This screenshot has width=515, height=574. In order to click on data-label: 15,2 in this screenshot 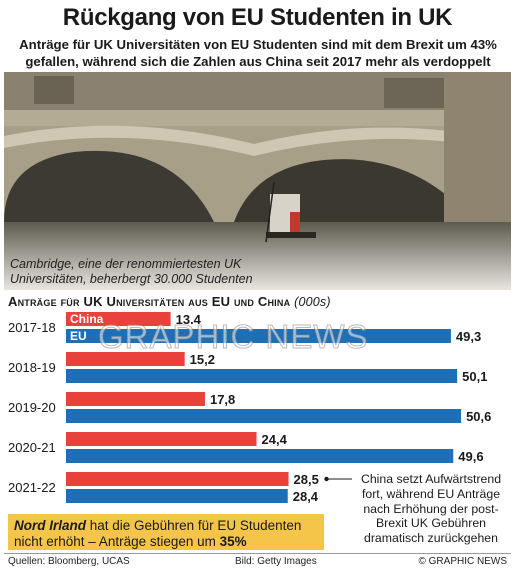, I will do `click(202, 359)`.